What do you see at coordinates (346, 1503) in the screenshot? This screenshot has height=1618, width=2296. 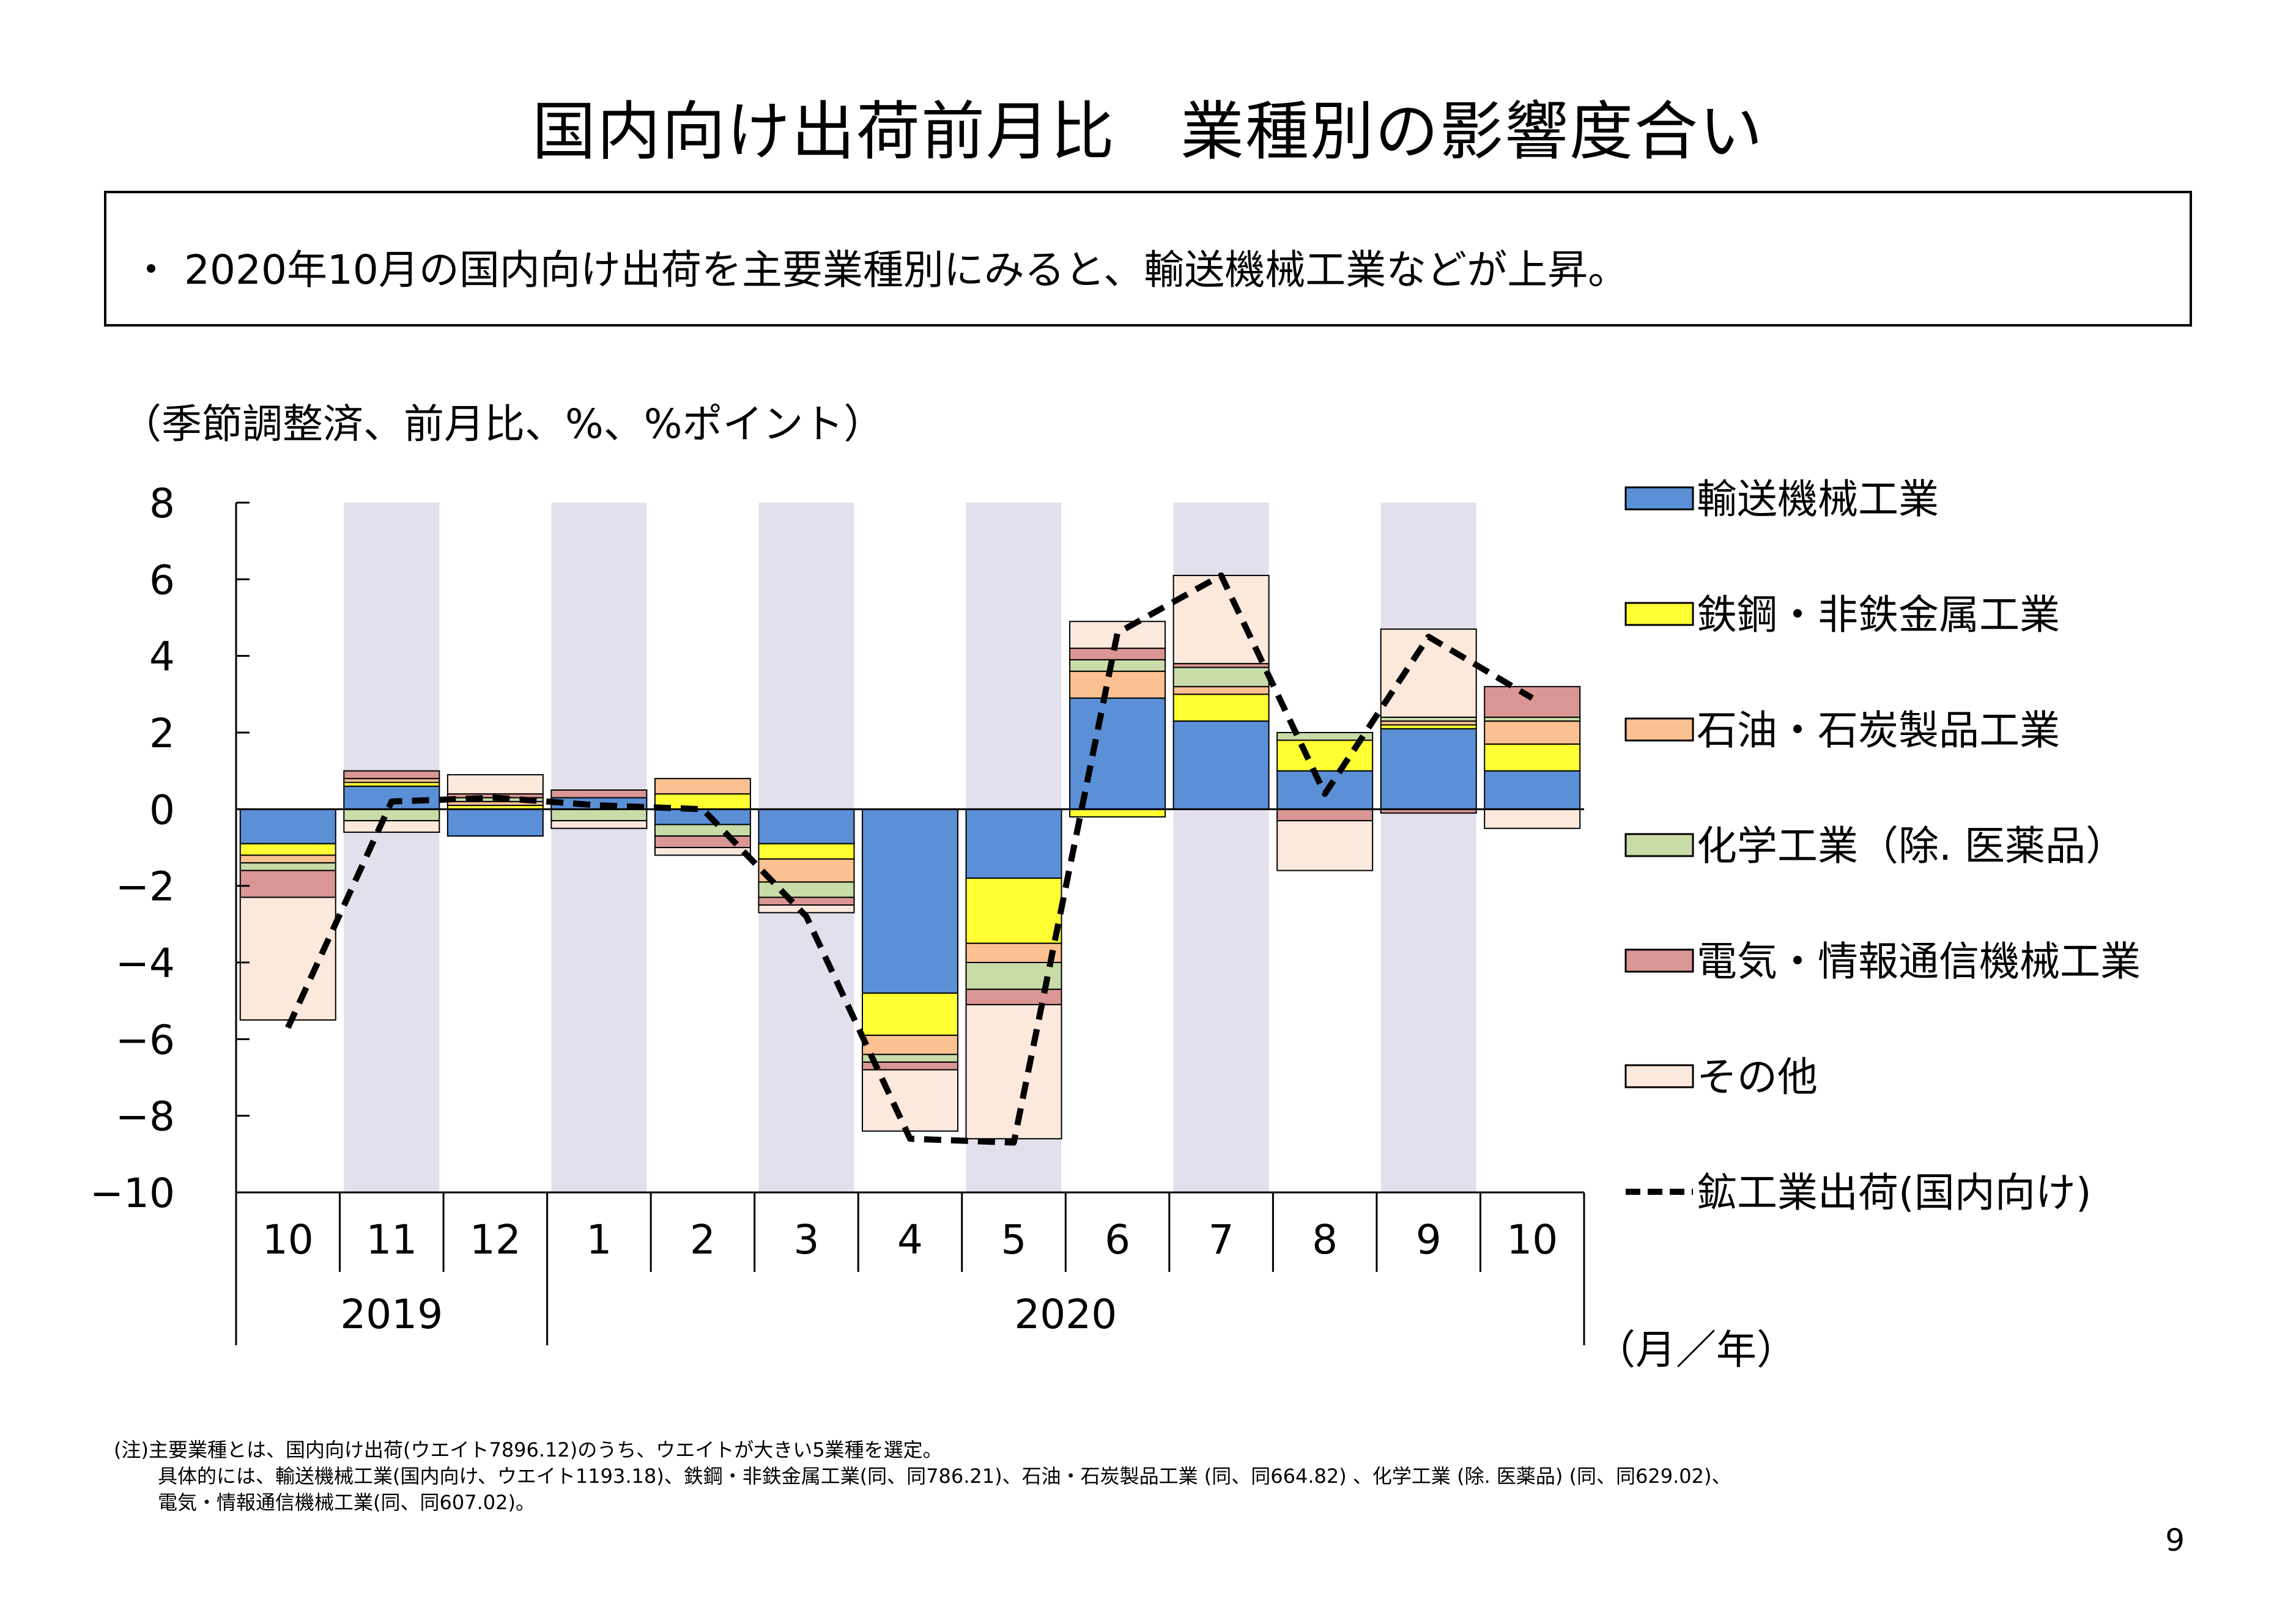 I see `footnote-line: 電気・情報通信機械工業(同、同607.02)。` at bounding box center [346, 1503].